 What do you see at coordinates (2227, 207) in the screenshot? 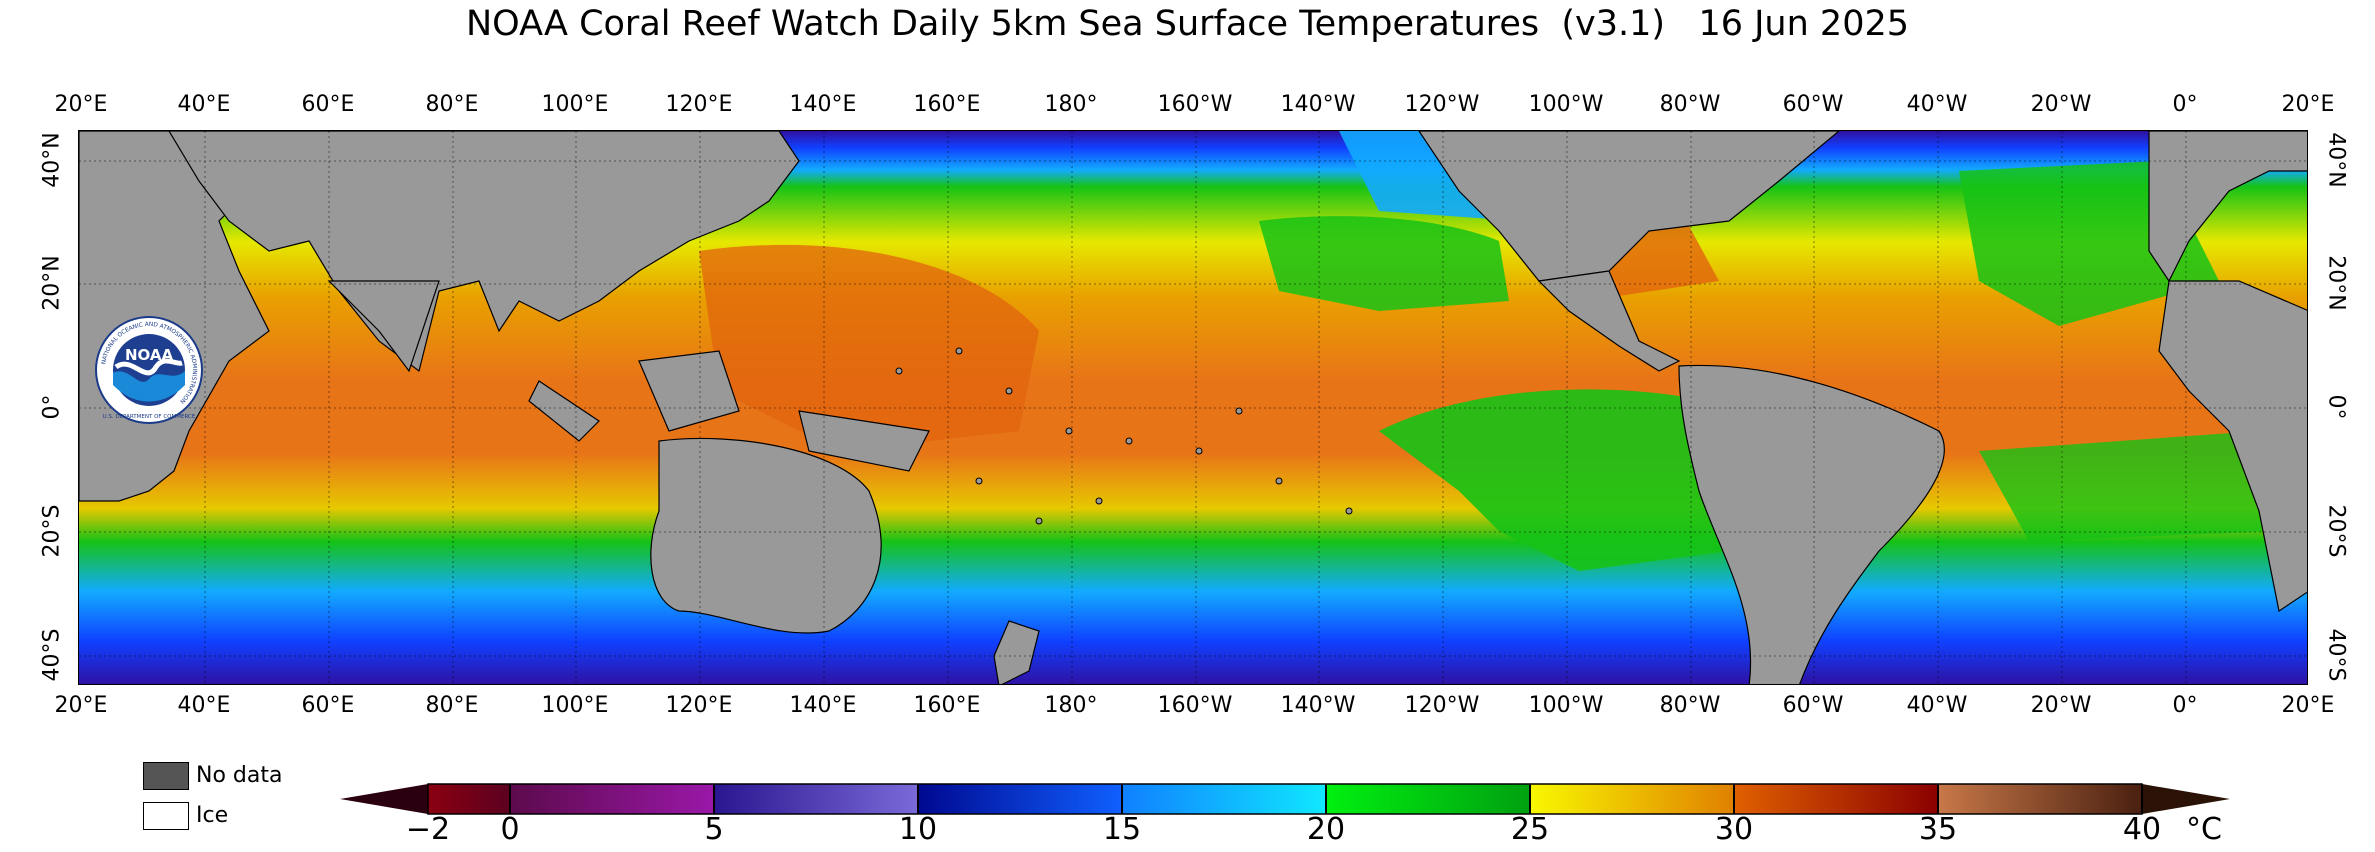
I see `land-europe-north` at bounding box center [2227, 207].